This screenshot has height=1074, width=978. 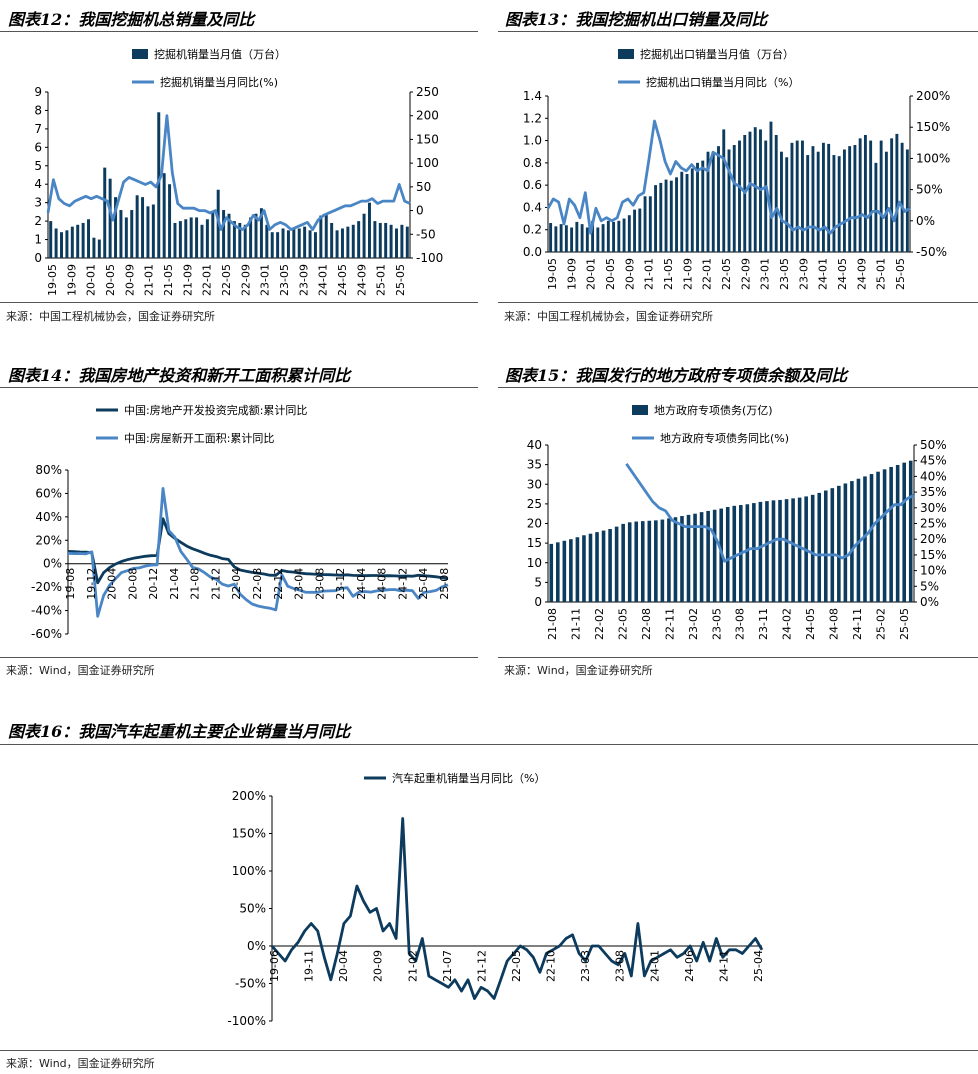 What do you see at coordinates (38, 147) in the screenshot?
I see `chart12-y-left-tick-6: 6` at bounding box center [38, 147].